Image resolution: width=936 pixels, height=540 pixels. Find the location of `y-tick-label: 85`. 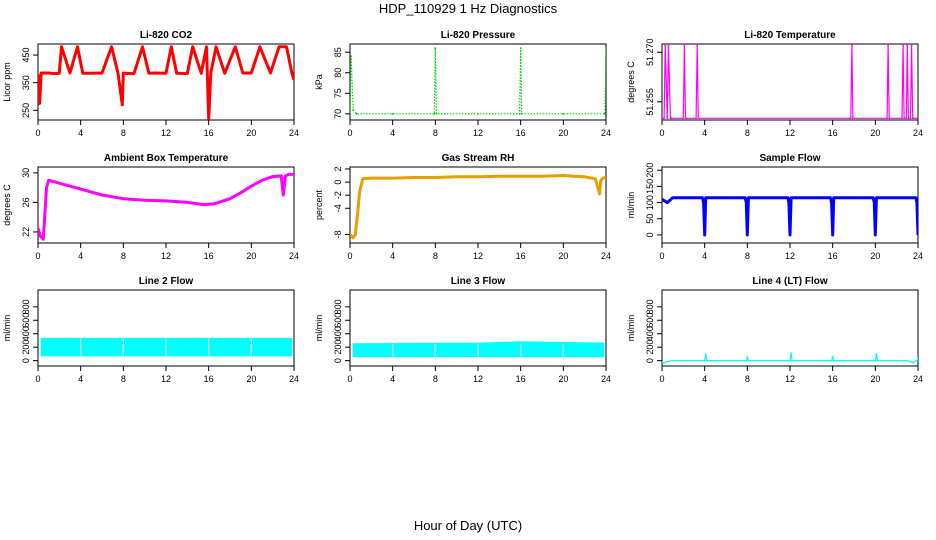

y-tick-label: 85 is located at coordinates (338, 52).